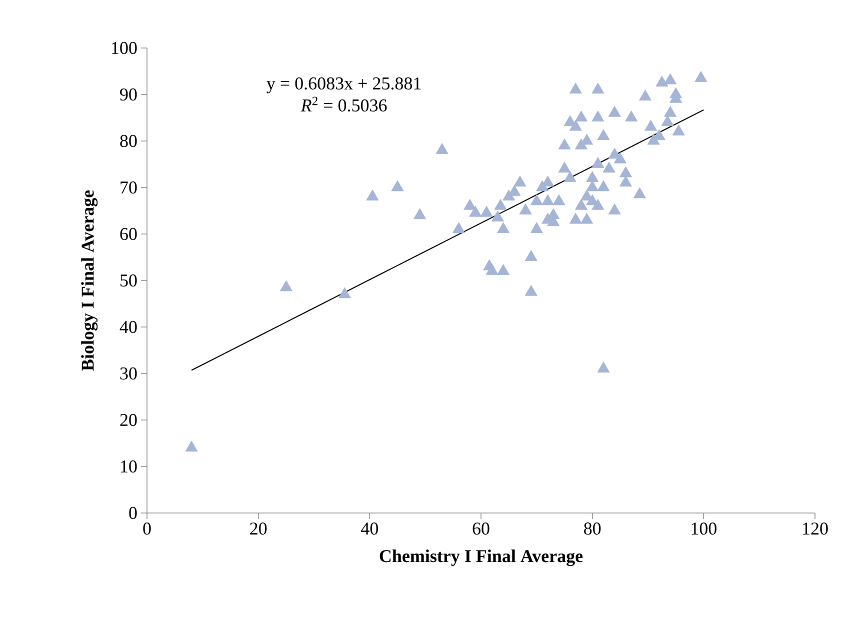 The image size is (852, 618). I want to click on y-tick-label: 100, so click(124, 48).